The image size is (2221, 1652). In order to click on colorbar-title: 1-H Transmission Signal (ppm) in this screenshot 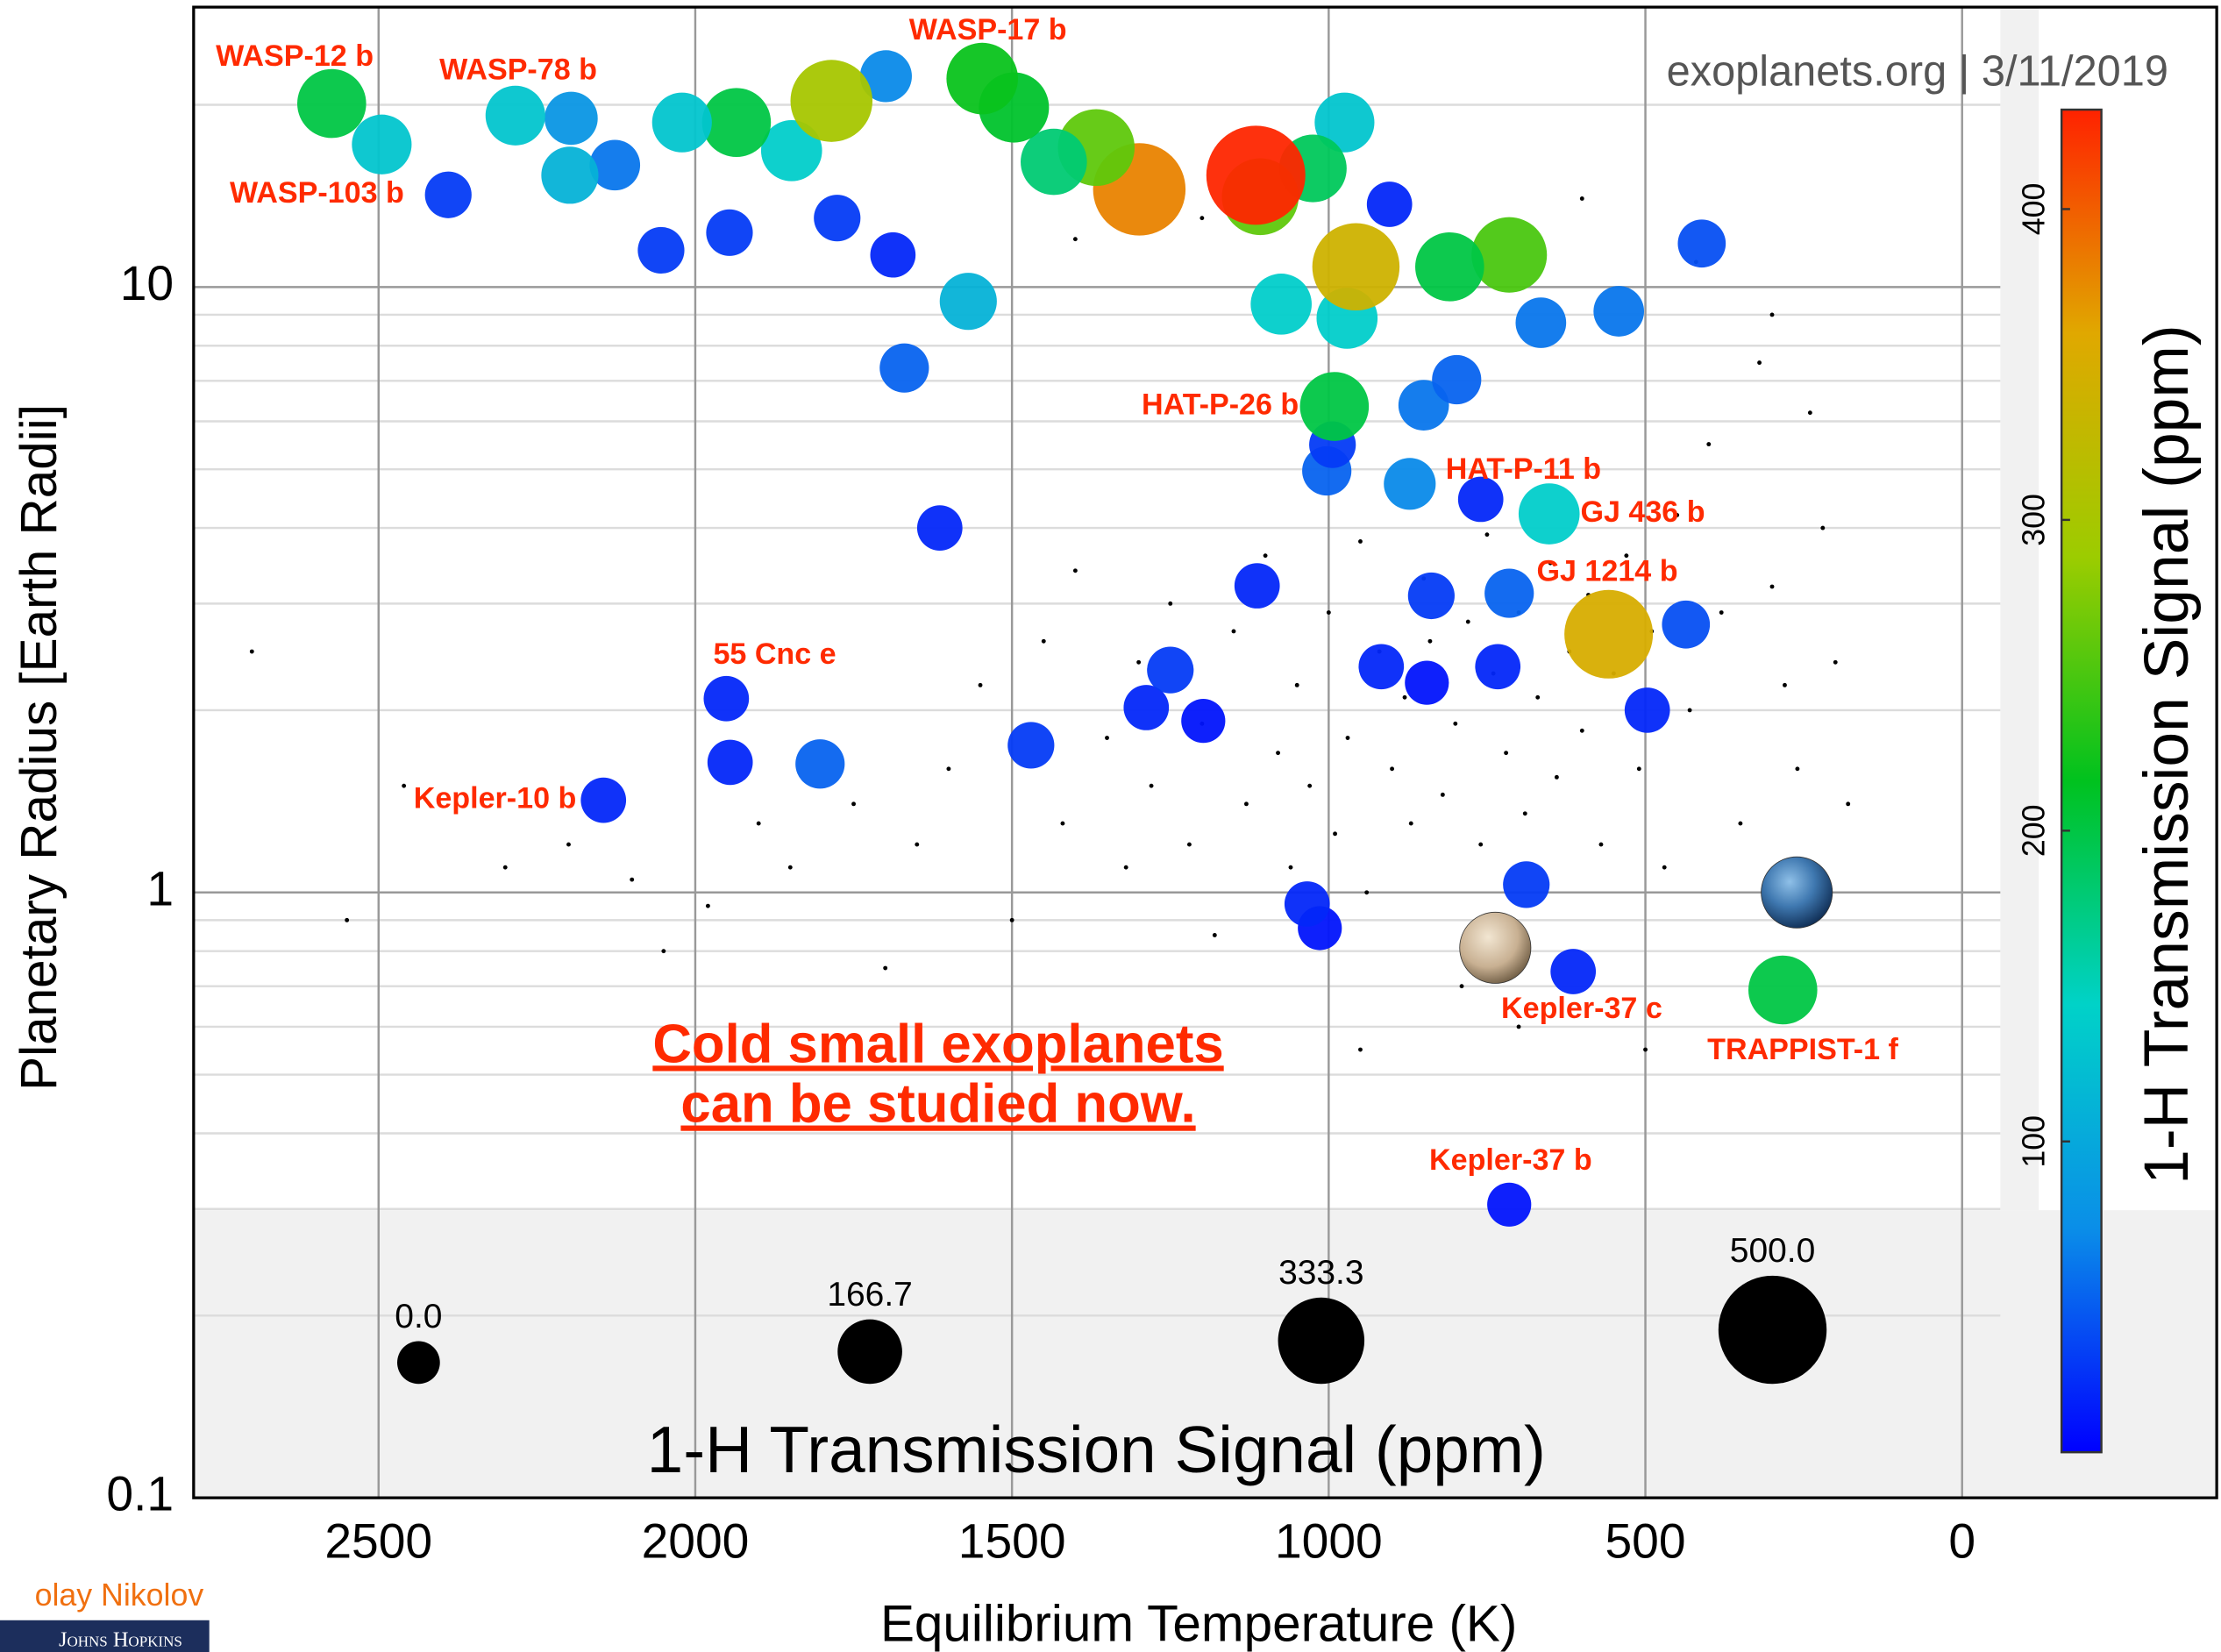, I will do `click(2167, 754)`.